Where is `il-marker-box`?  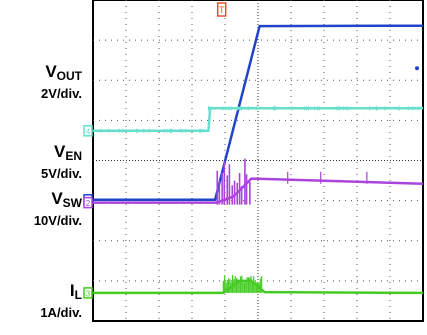
il-marker-box is located at coordinates (88, 293).